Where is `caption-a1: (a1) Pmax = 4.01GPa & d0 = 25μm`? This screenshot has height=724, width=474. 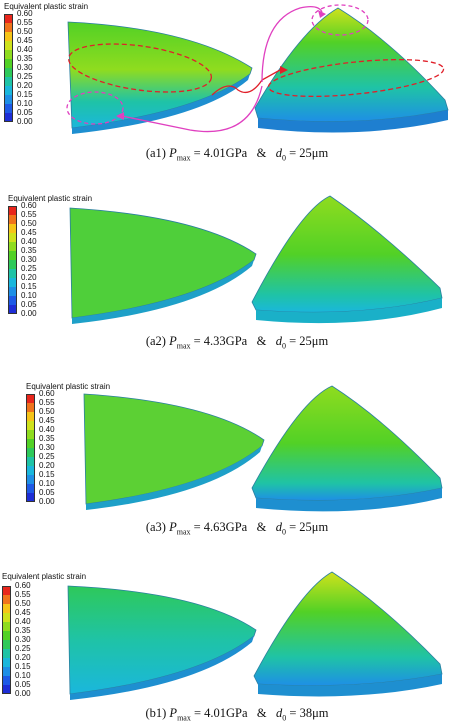
caption-a1: (a1) Pmax = 4.01GPa & d0 = 25μm is located at coordinates (237, 154).